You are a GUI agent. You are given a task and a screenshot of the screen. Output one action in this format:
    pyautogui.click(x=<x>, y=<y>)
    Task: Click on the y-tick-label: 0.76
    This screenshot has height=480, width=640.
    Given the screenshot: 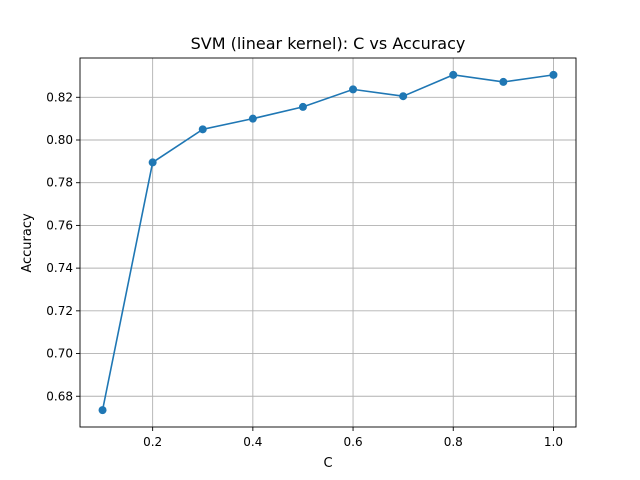 What is the action you would take?
    pyautogui.click(x=59, y=225)
    